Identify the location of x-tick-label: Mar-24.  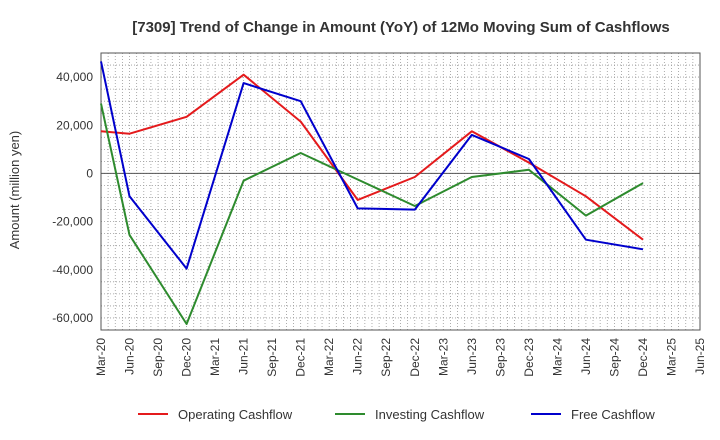
(557, 357).